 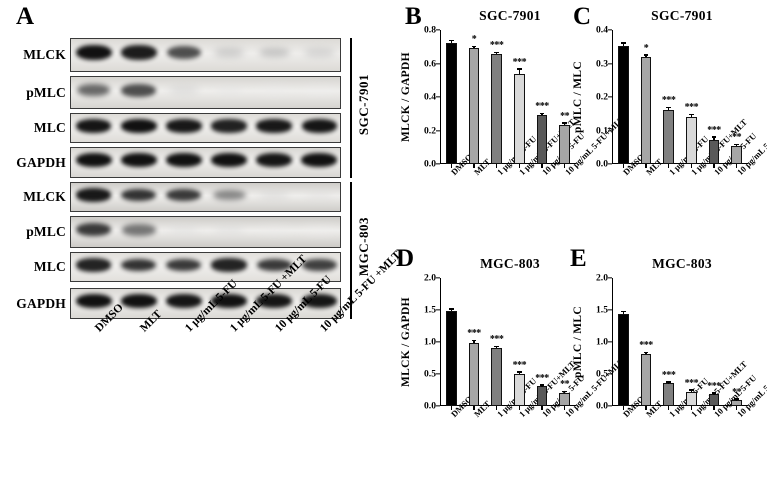 What do you see at coordinates (430, 374) in the screenshot?
I see `y-tick-label-1: 0.5` at bounding box center [430, 374].